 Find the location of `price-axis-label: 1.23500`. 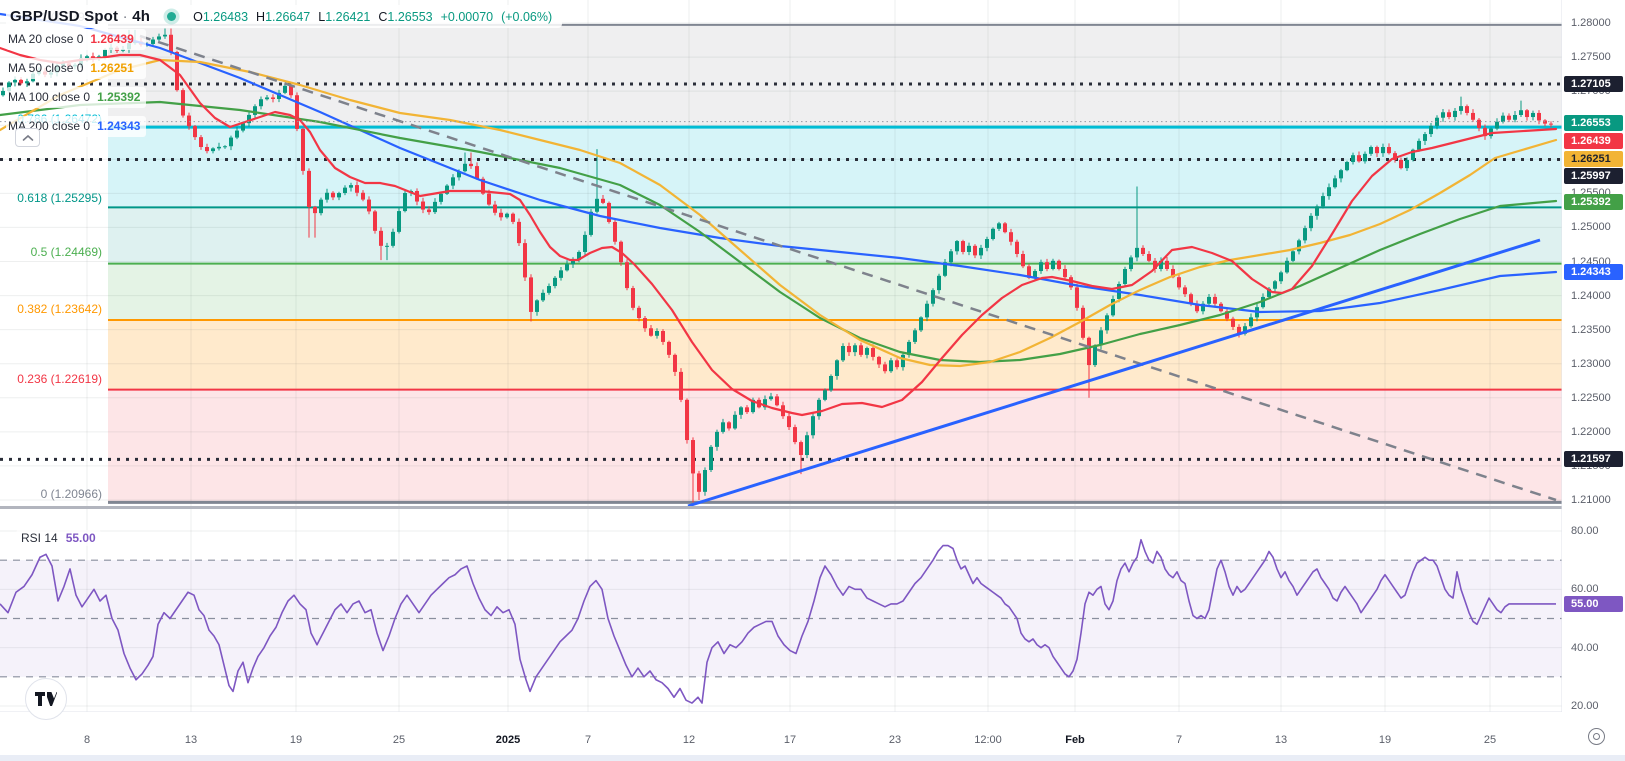

price-axis-label: 1.23500 is located at coordinates (1591, 329).